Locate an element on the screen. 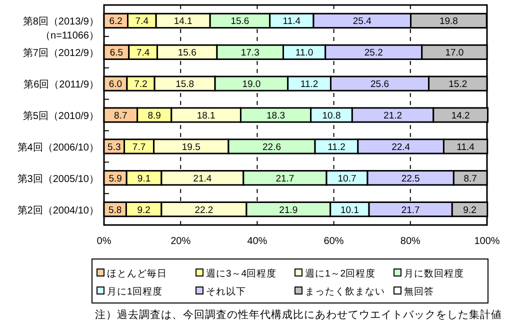  data-label: 5.8 is located at coordinates (115, 210).